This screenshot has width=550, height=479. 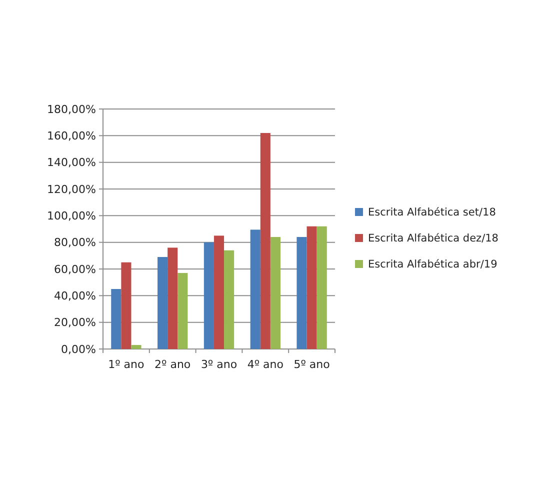 I want to click on y-tick-label: 0,00%, so click(x=78, y=349).